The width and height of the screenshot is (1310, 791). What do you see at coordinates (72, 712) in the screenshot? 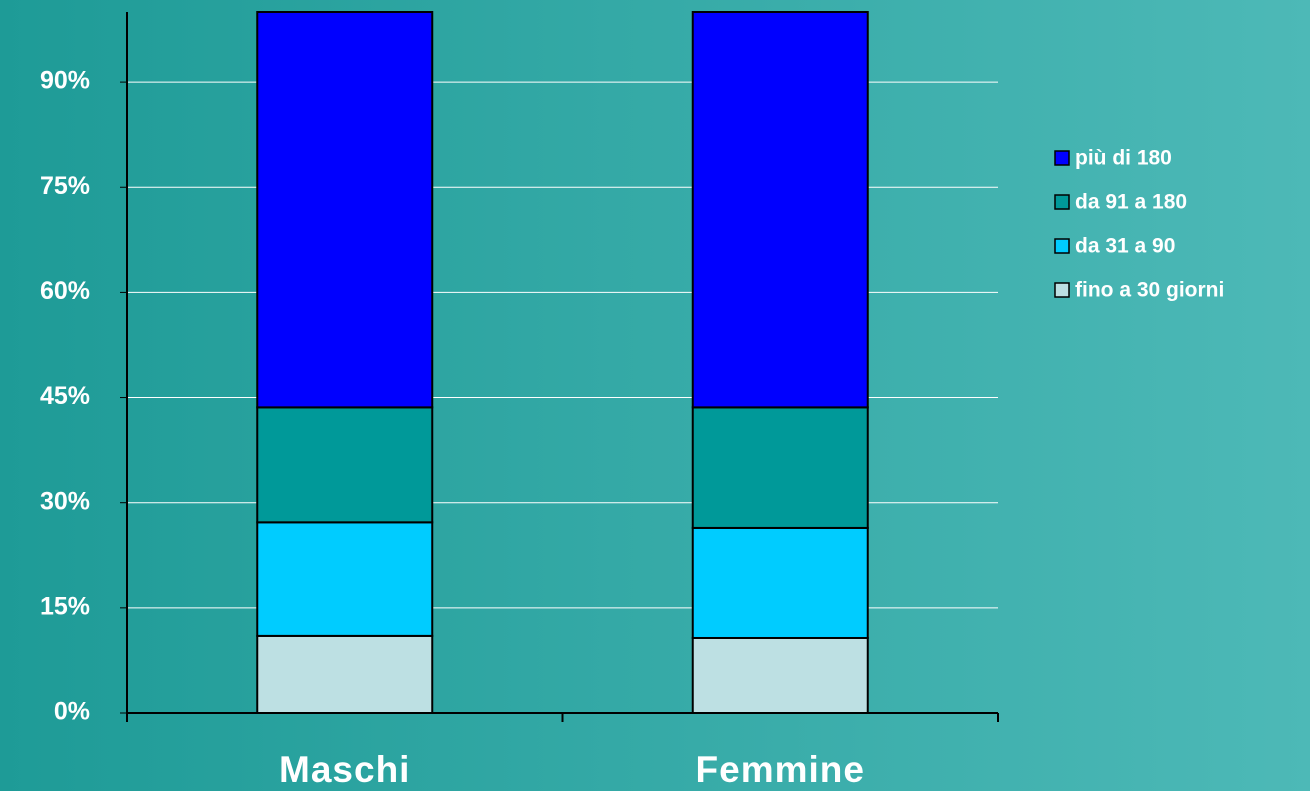
I see `y-tick-label: 0%` at bounding box center [72, 712].